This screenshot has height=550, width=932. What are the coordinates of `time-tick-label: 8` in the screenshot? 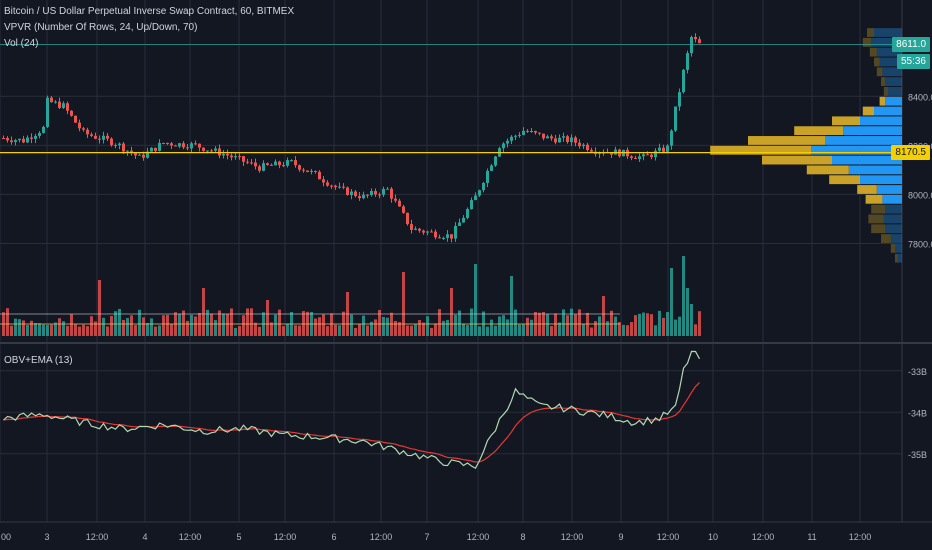 It's located at (522, 537).